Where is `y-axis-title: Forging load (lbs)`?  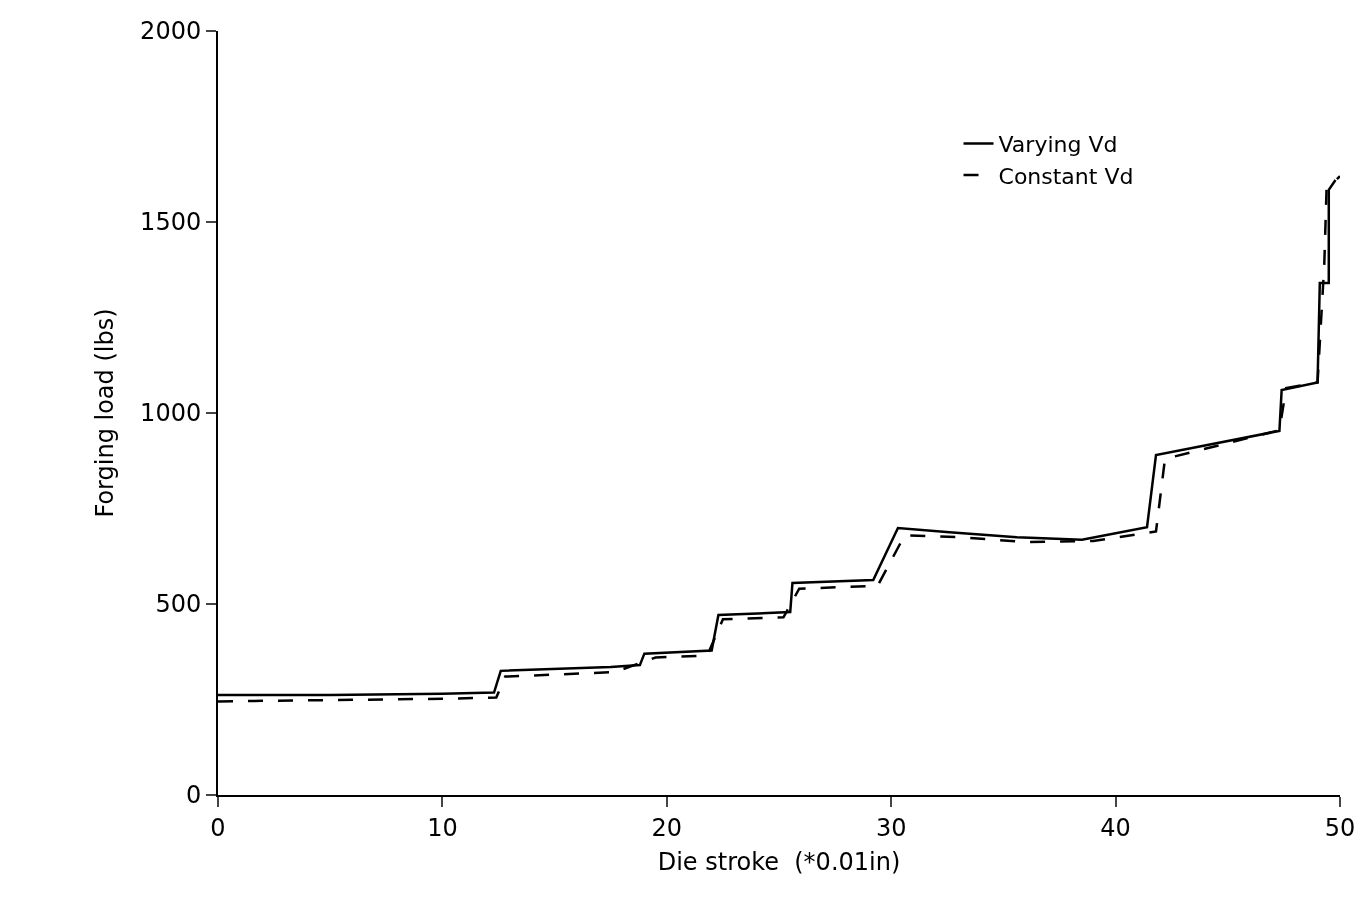
y-axis-title: Forging load (lbs) is located at coordinates (104, 413).